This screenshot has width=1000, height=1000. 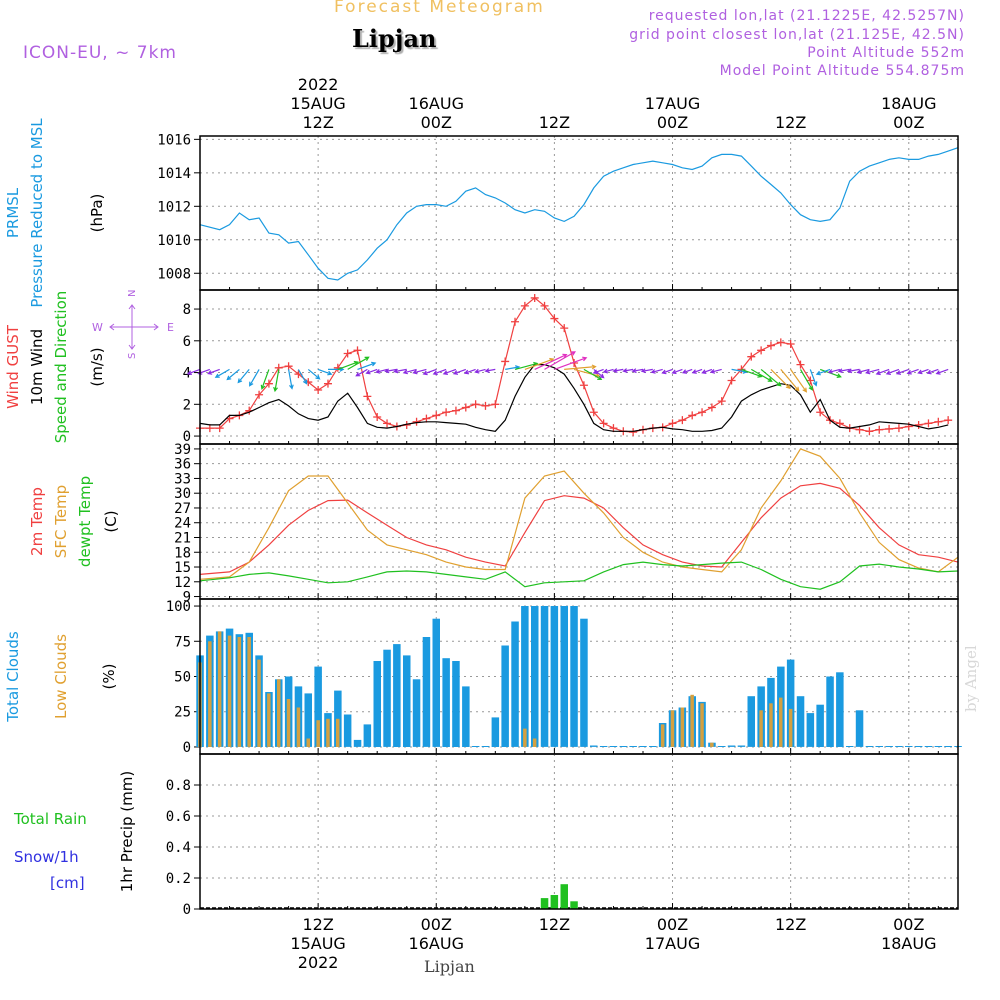 I want to click on y-tick-label: 0.2, so click(x=178, y=879).